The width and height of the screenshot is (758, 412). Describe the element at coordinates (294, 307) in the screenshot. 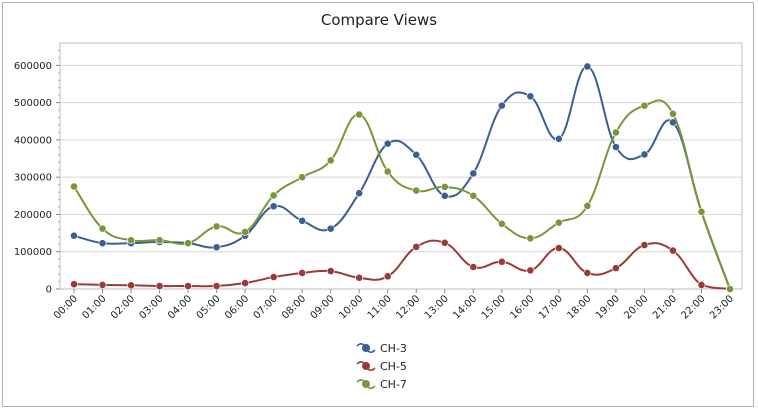

I see `x-tick-label: 08:00` at that location.